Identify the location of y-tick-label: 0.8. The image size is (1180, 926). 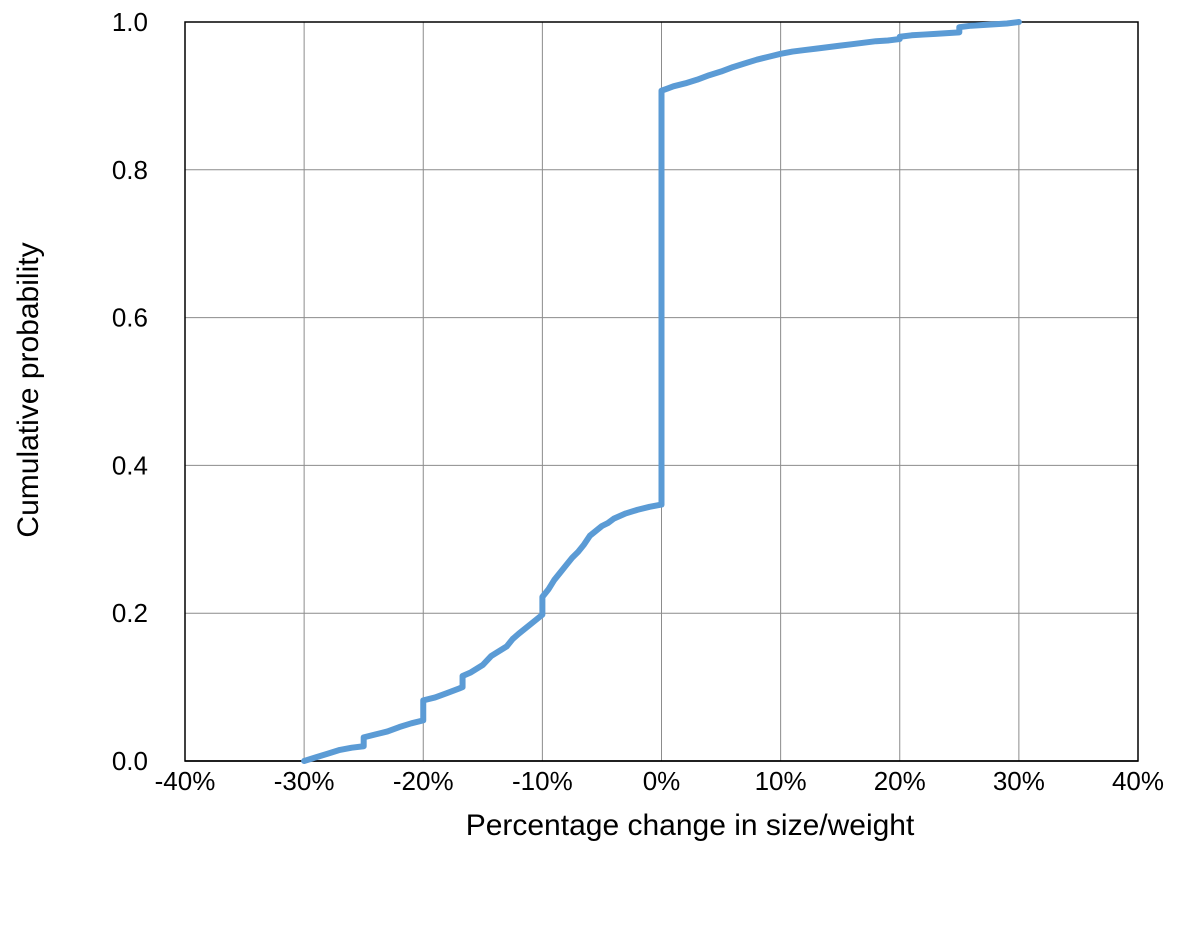
(130, 170).